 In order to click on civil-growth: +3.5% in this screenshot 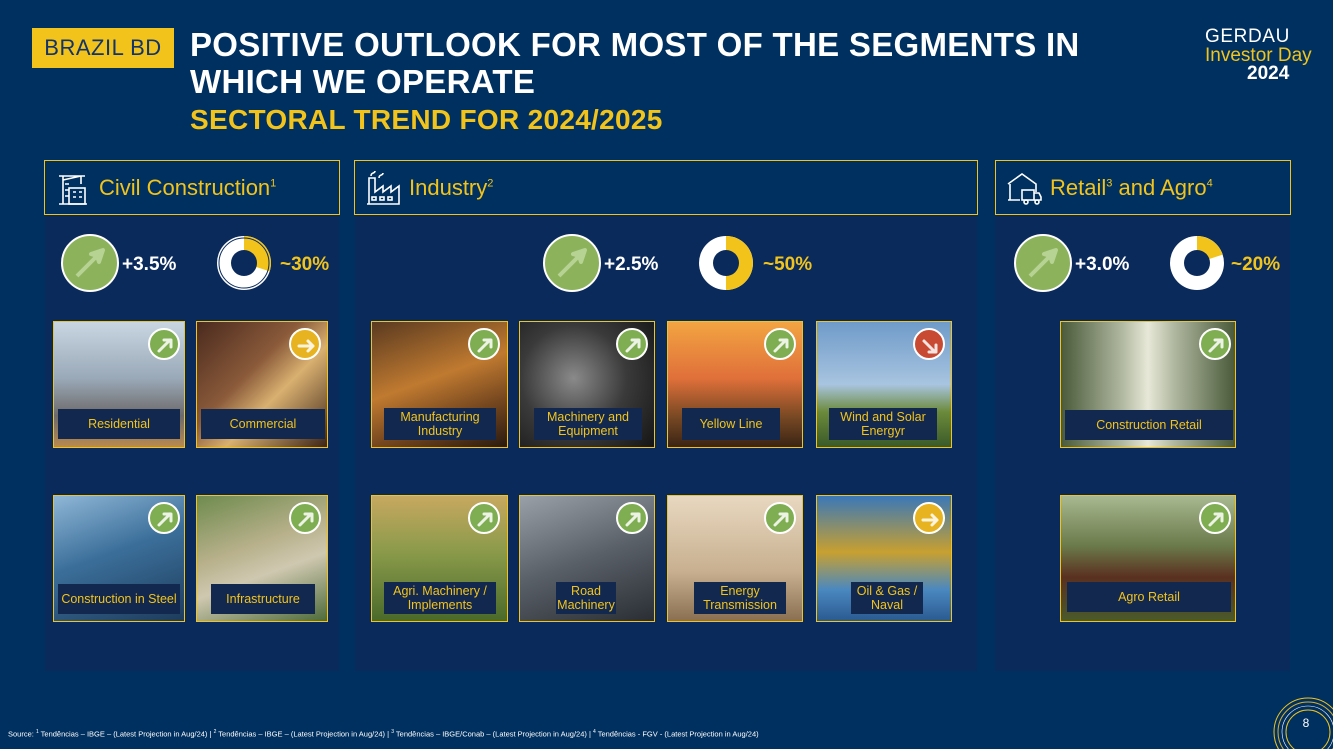, I will do `click(149, 264)`.